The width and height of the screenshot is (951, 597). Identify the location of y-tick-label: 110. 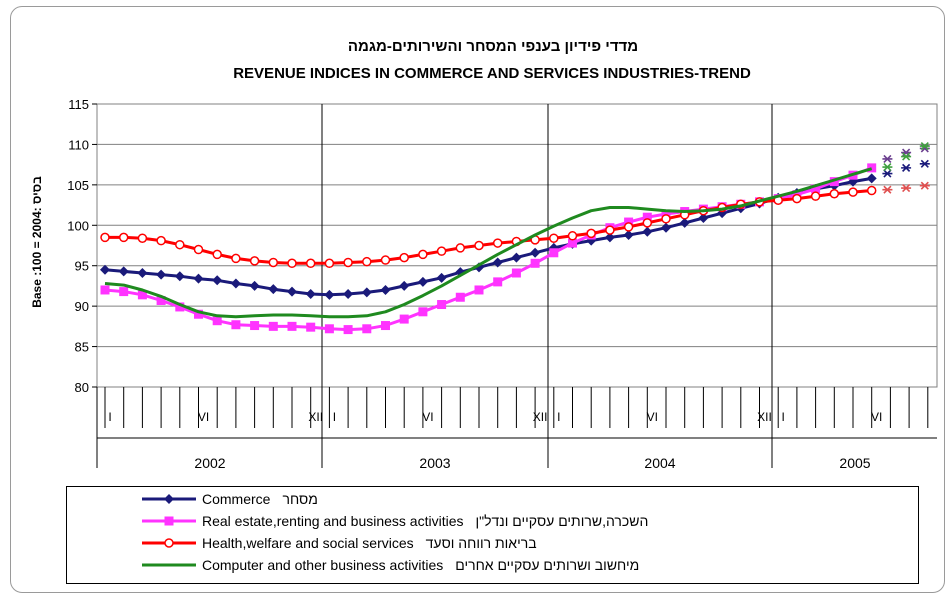
(78, 144).